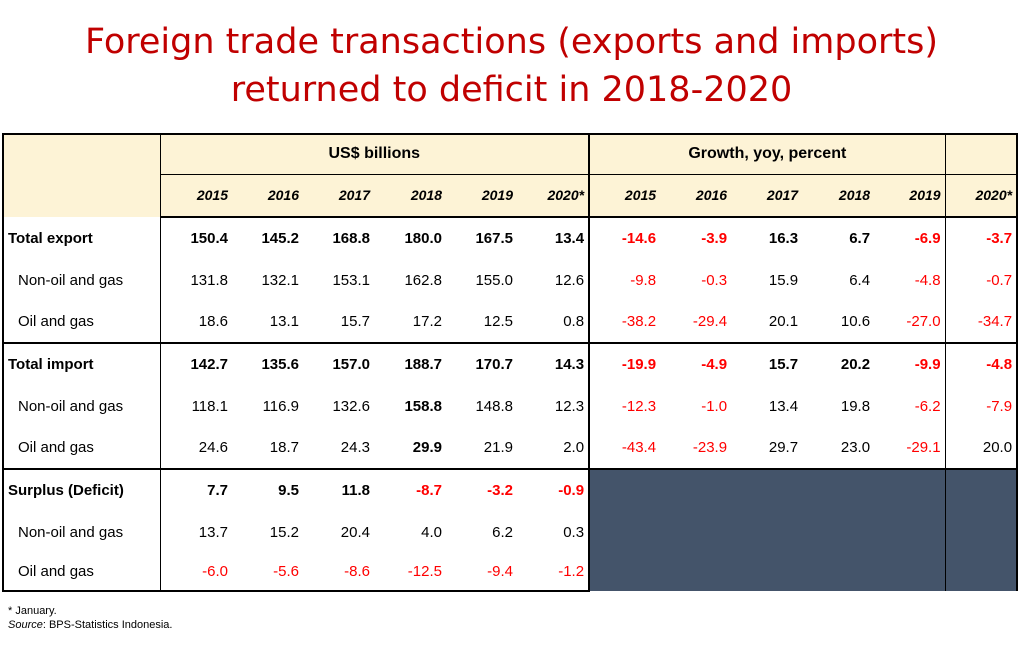 The width and height of the screenshot is (1023, 646). I want to click on value-cell: 162.8, so click(423, 280).